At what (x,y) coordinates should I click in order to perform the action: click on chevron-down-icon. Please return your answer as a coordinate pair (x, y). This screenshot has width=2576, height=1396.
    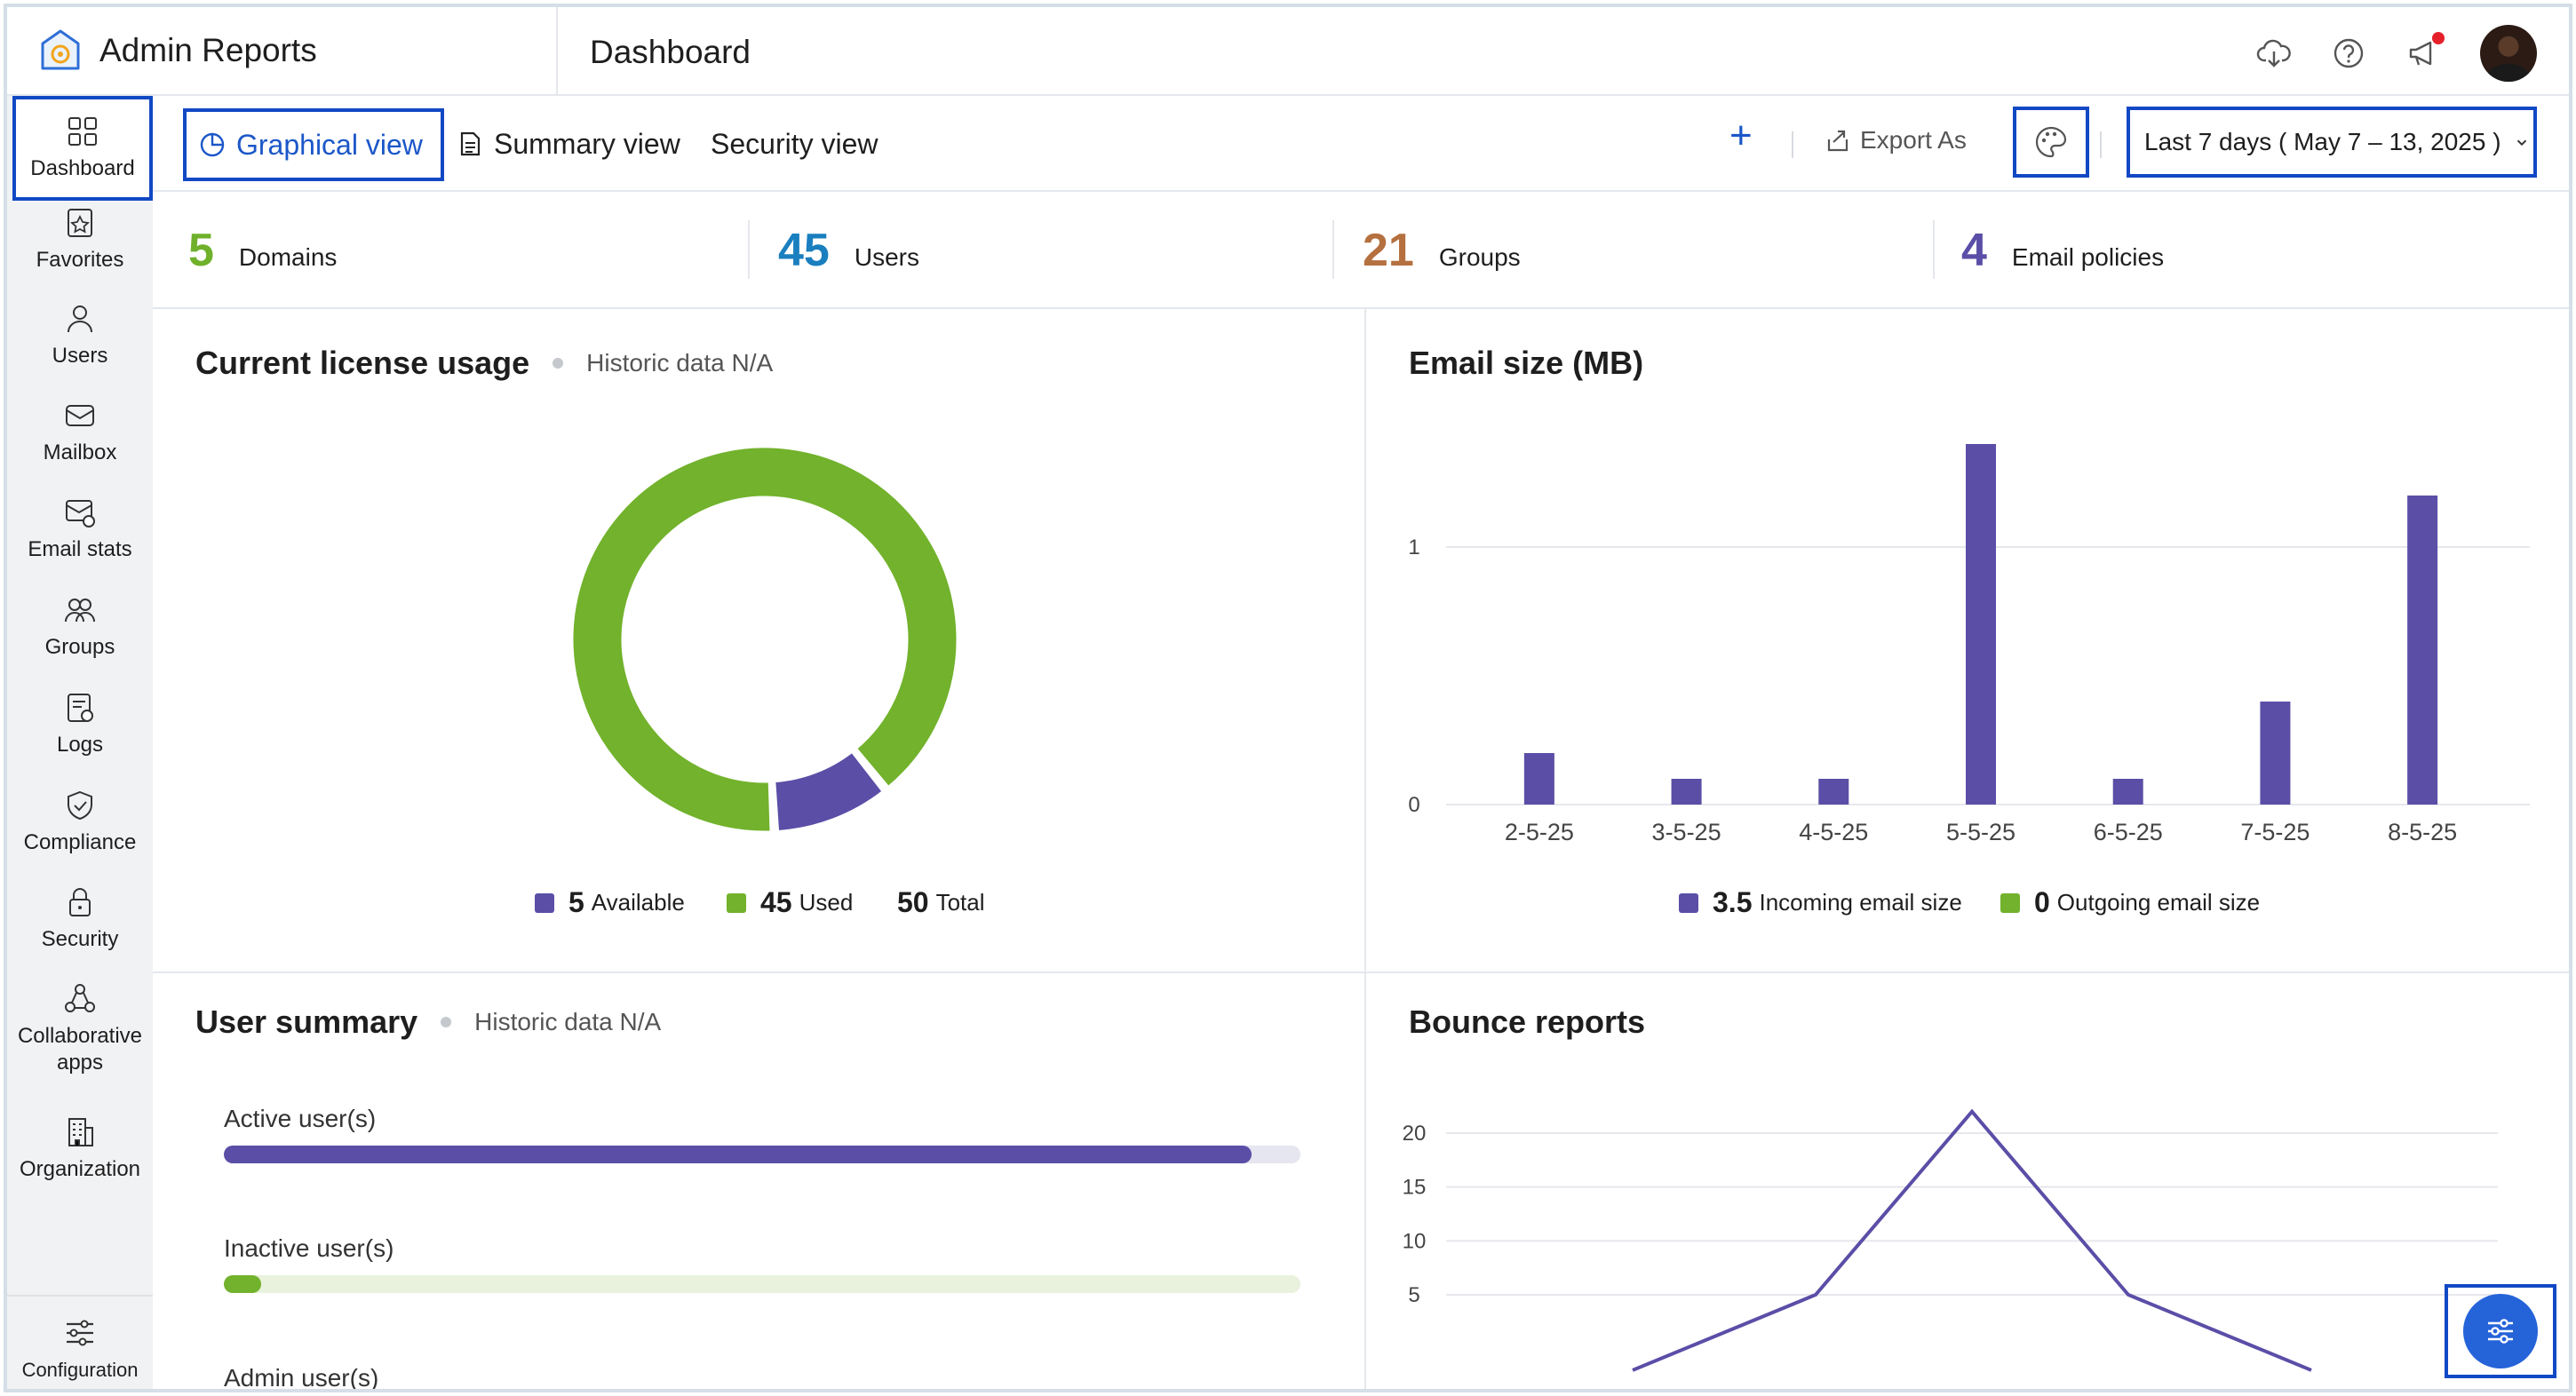
    Looking at the image, I should click on (2521, 143).